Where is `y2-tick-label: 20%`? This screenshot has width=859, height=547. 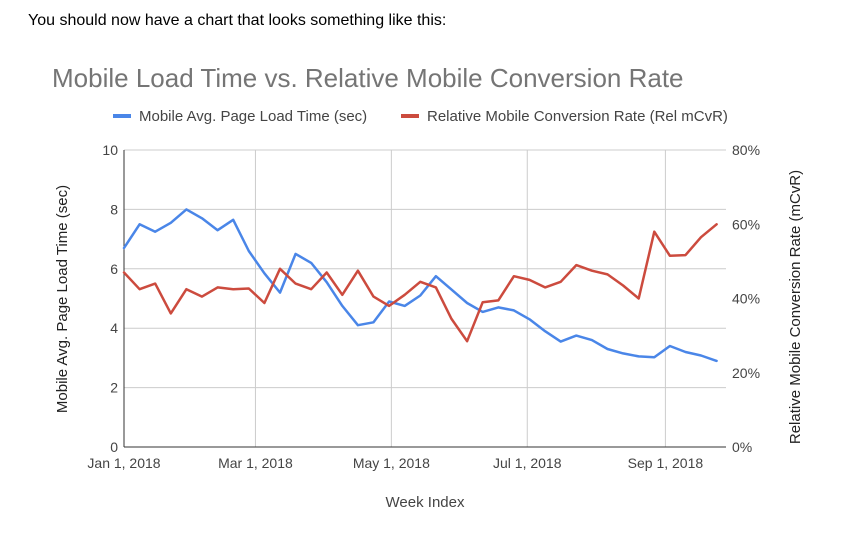
y2-tick-label: 20% is located at coordinates (746, 373).